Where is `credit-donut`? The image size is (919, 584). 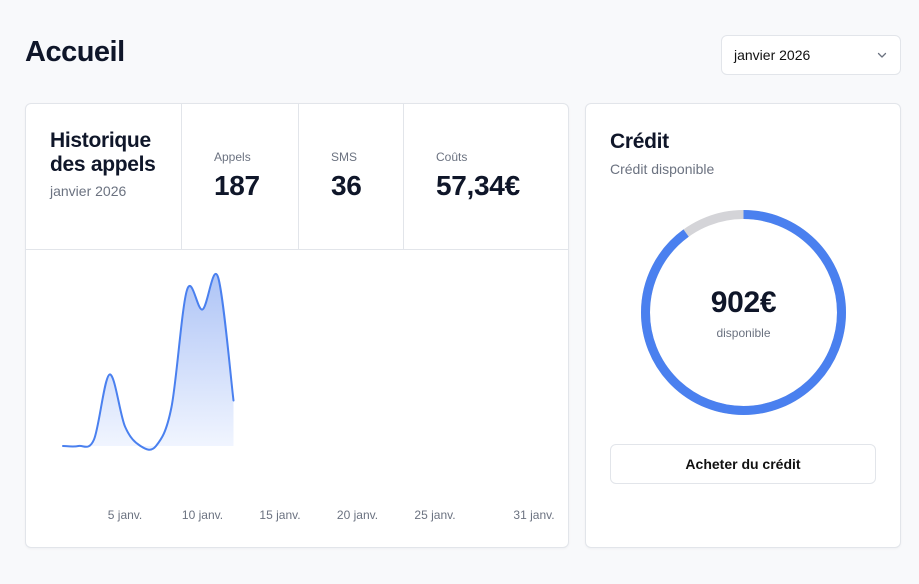 credit-donut is located at coordinates (743, 312).